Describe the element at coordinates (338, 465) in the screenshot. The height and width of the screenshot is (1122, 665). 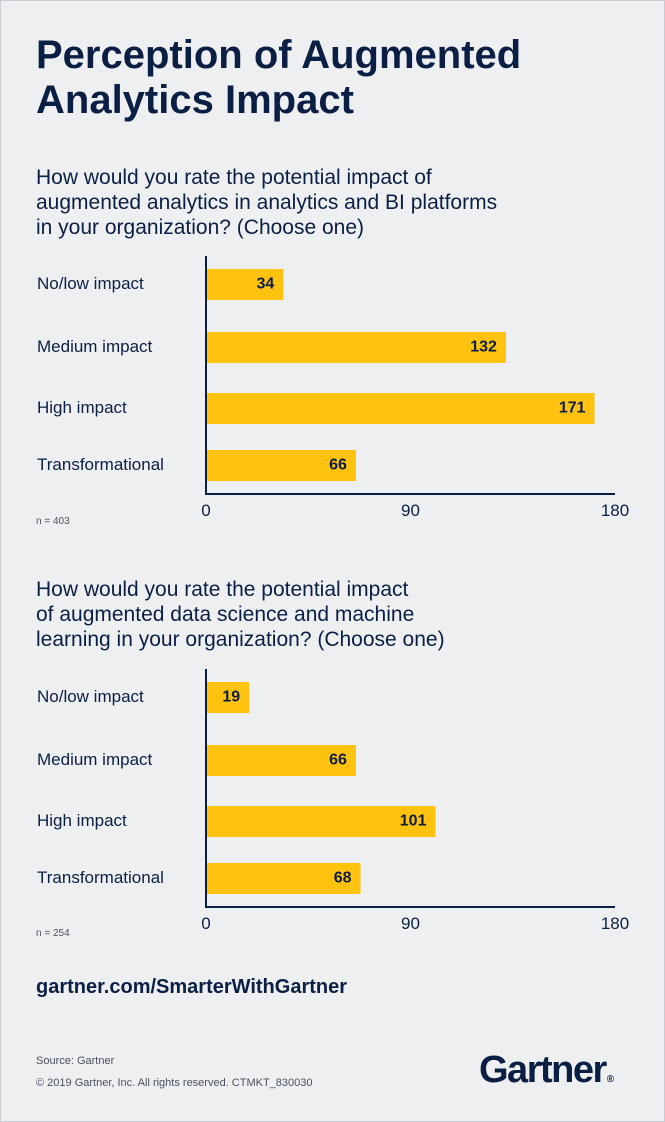
I see `chart1-value-label: 66` at that location.